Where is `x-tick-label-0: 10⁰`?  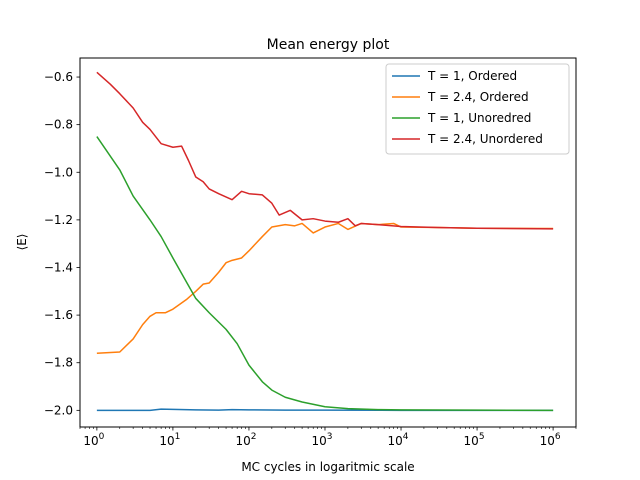 x-tick-label-0: 10⁰ is located at coordinates (93, 440).